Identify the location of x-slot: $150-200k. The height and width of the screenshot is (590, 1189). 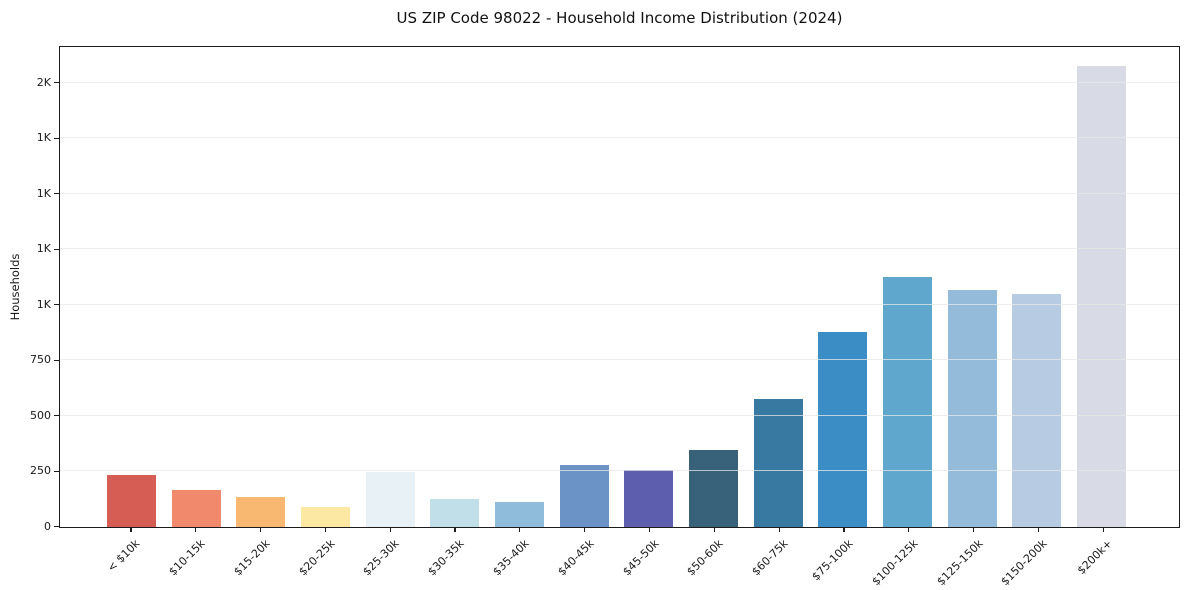
(1034, 559).